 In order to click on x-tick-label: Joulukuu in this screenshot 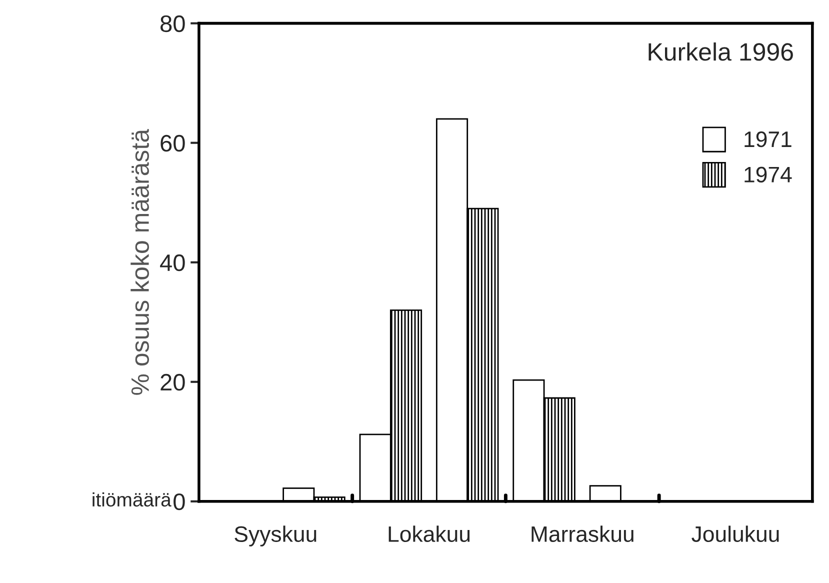, I will do `click(735, 534)`.